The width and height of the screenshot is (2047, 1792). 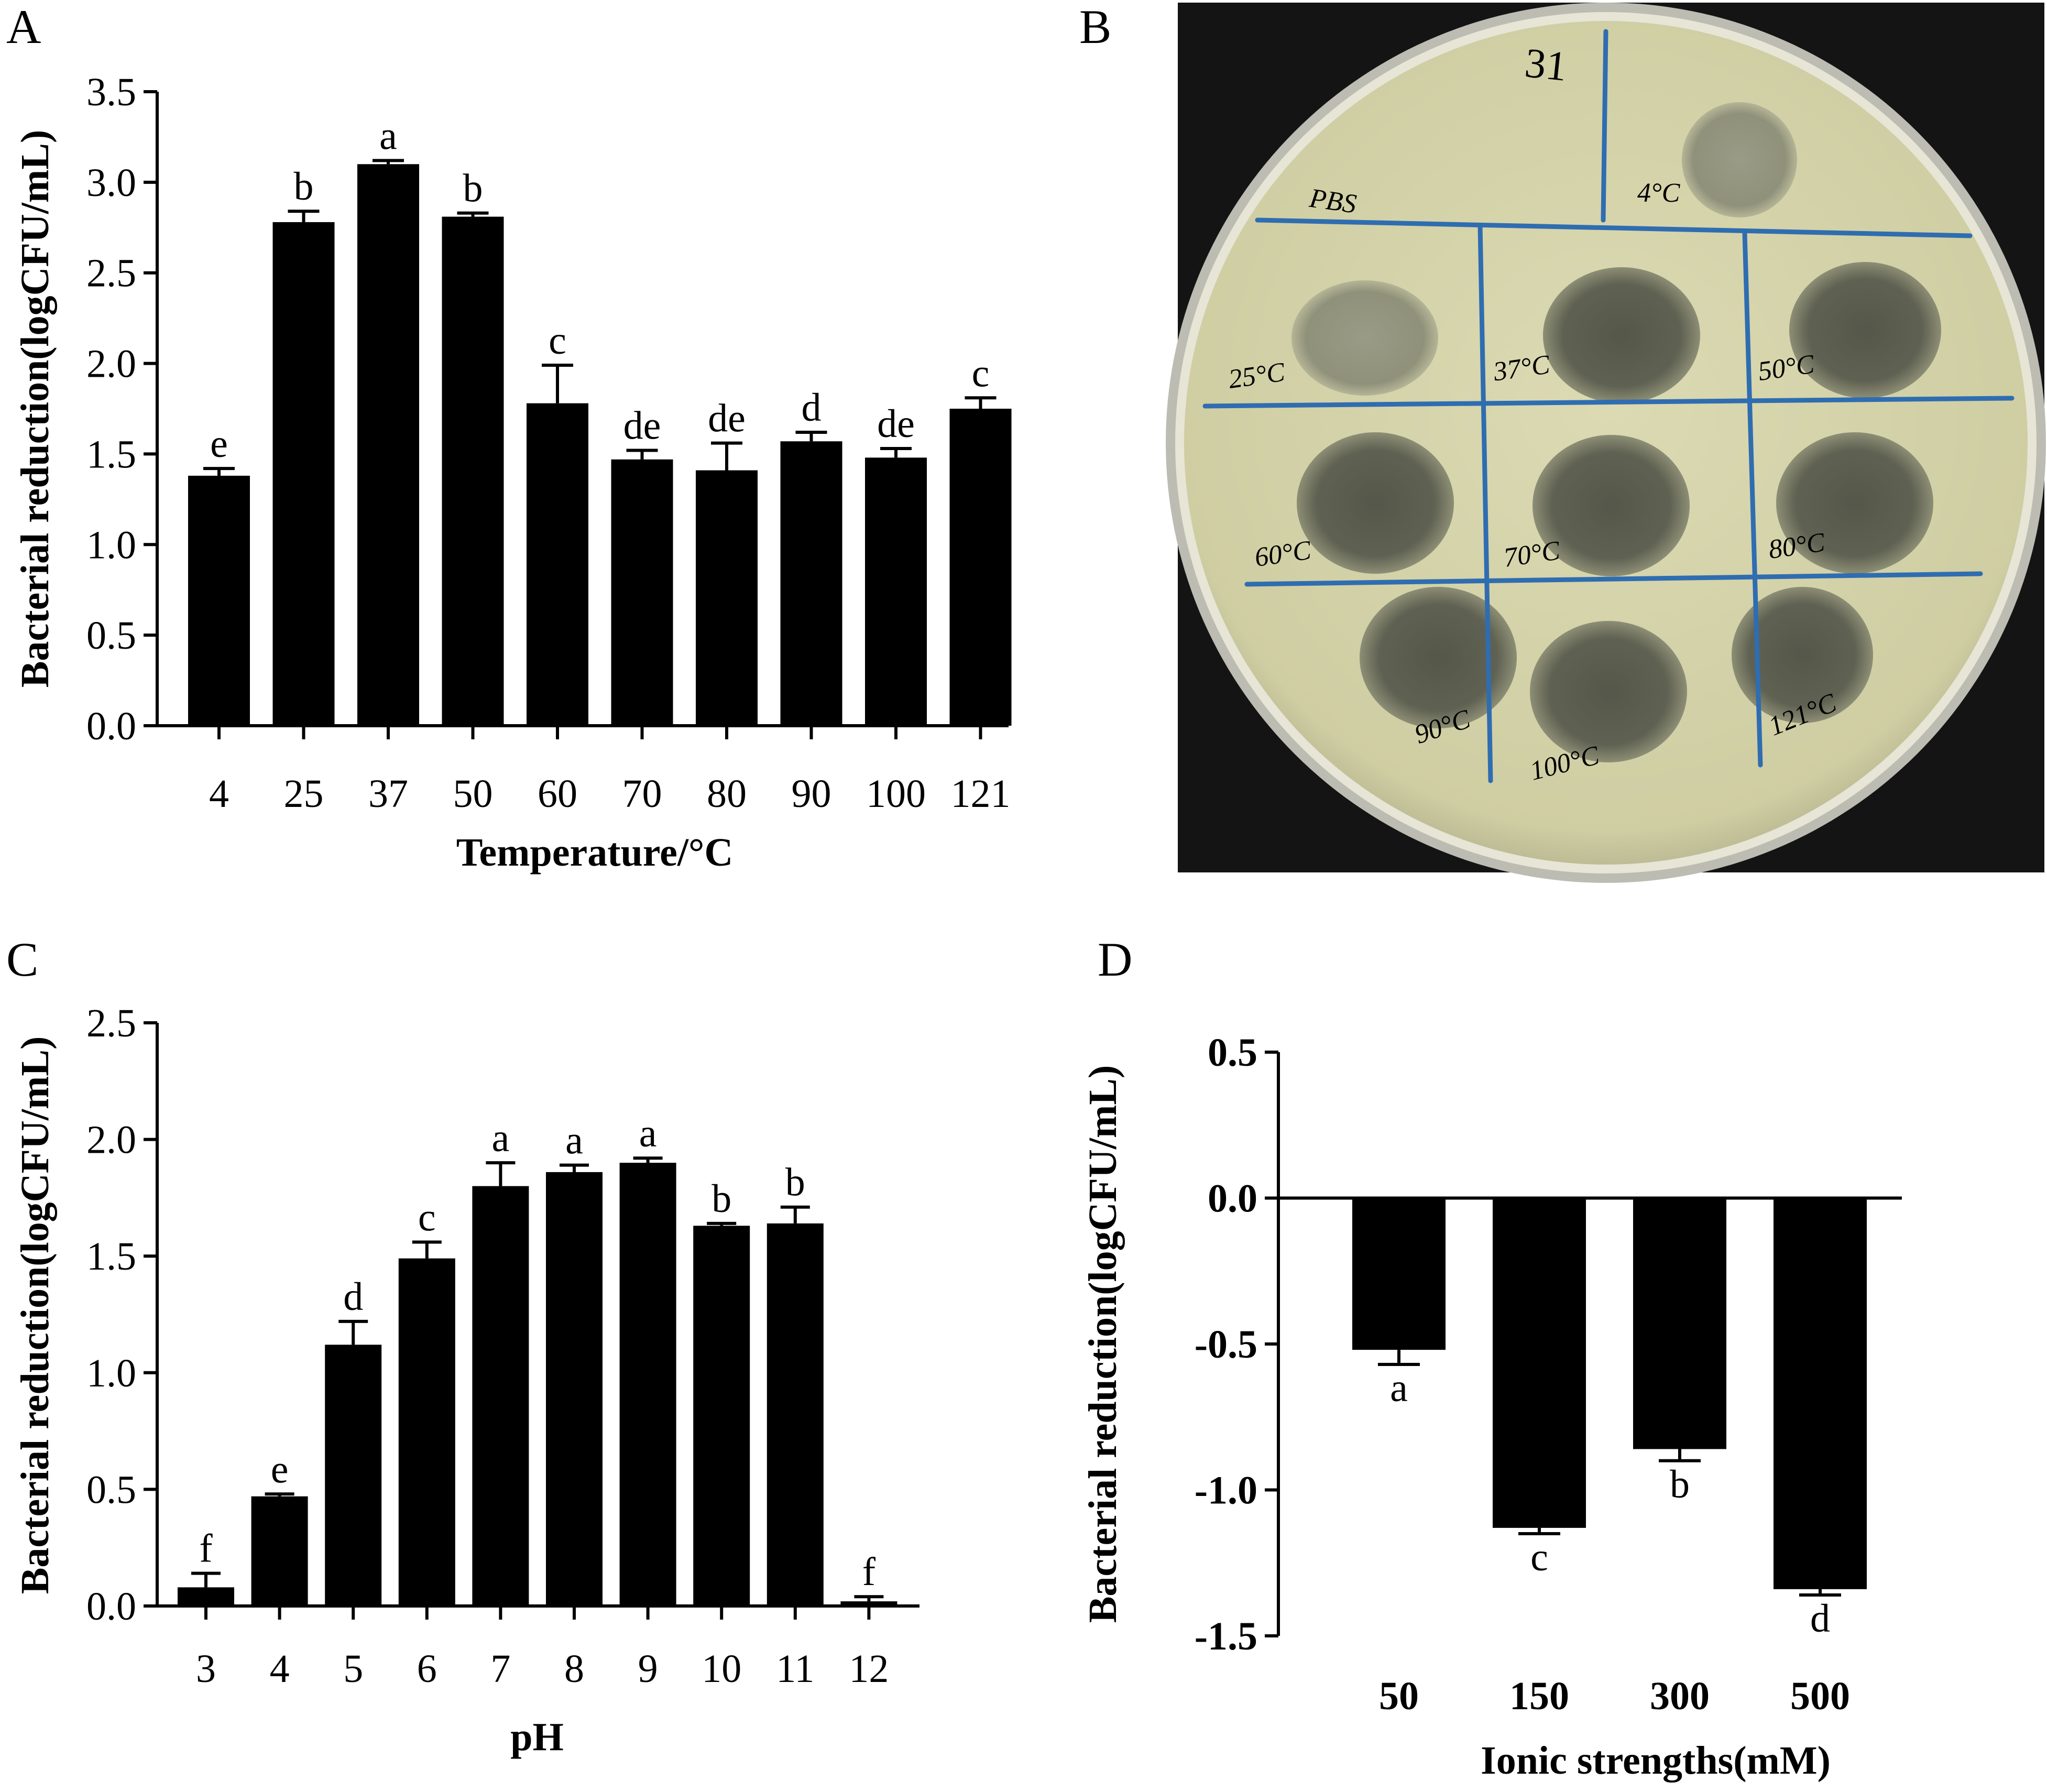 What do you see at coordinates (1115, 959) in the screenshot?
I see `panel-letter-d: D` at bounding box center [1115, 959].